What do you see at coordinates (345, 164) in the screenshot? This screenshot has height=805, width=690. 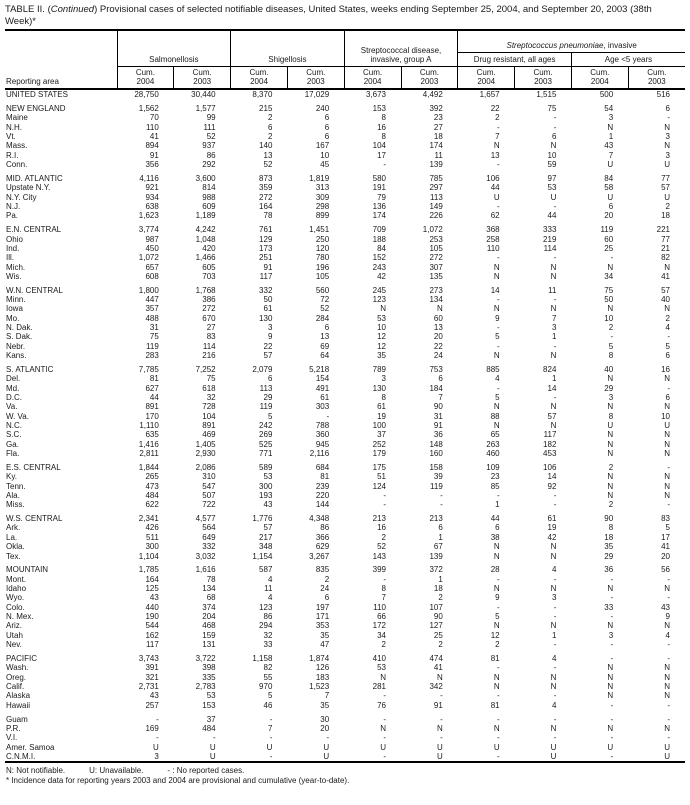 I see `table-row: Conn. 356 292 52 45 - 139 - 59 U U` at bounding box center [345, 164].